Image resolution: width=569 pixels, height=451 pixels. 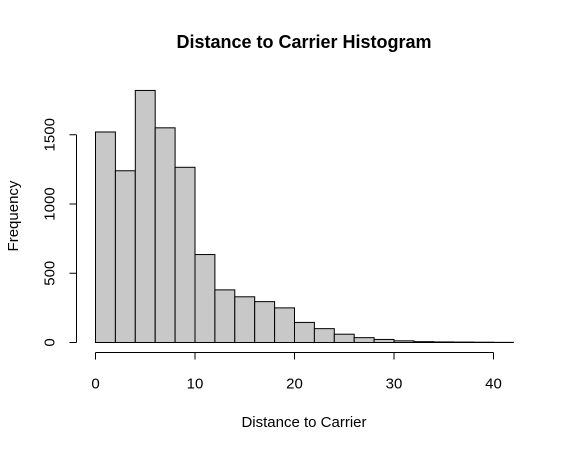 I want to click on y-tick-label-0: 0, so click(x=50, y=342).